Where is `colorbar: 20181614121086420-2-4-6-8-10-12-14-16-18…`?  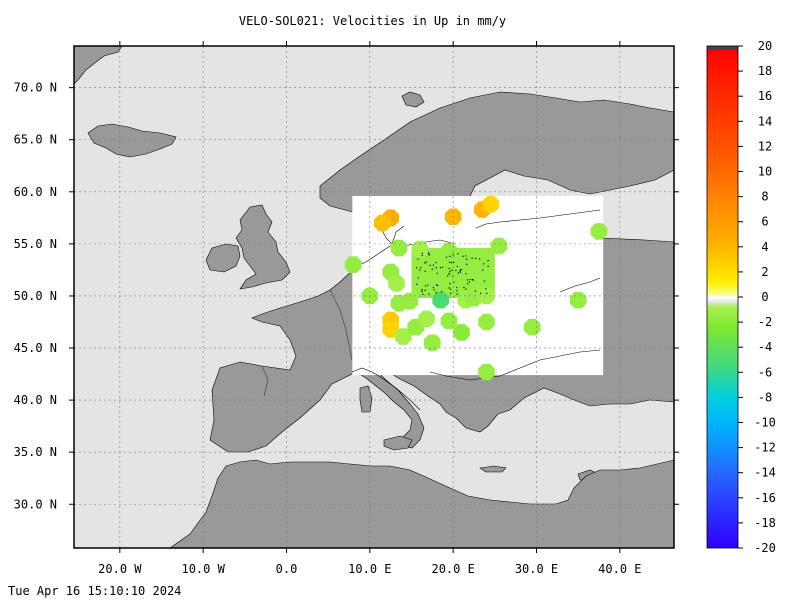 colorbar: 20181614121086420-2-4-6-8-10-12-14-16-18… is located at coordinates (741, 297).